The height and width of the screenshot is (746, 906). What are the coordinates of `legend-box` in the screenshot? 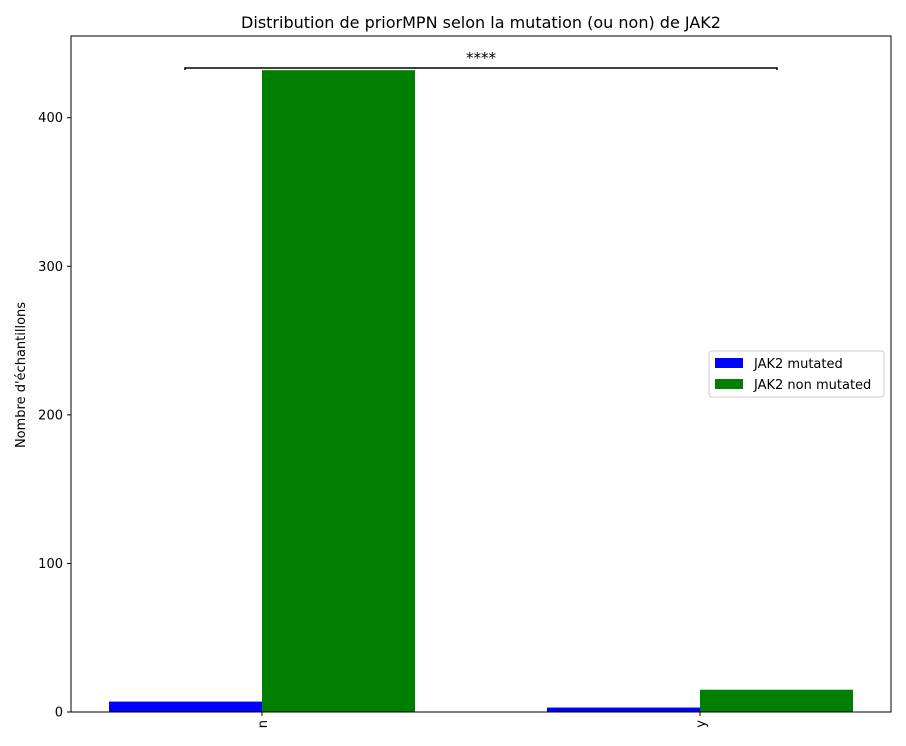 It's located at (796, 374).